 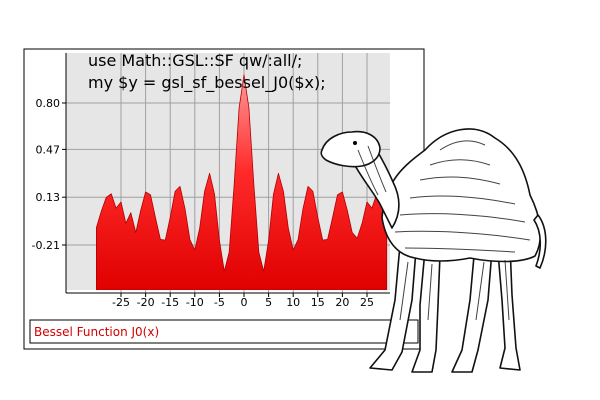 What do you see at coordinates (146, 302) in the screenshot?
I see `x-tick-label: -20` at bounding box center [146, 302].